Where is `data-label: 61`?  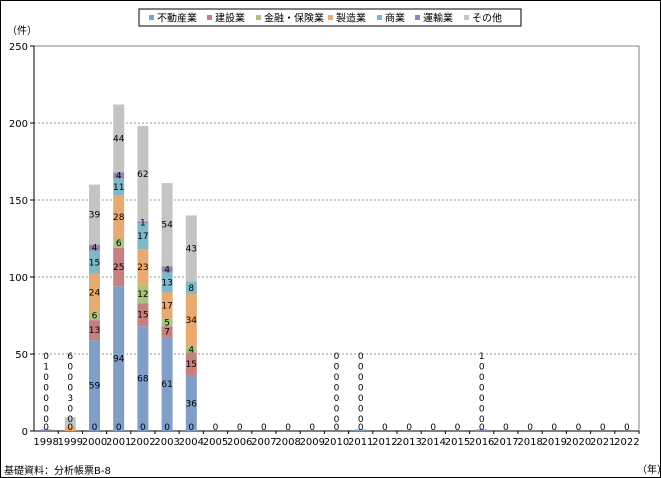
data-label: 61 is located at coordinates (166, 385).